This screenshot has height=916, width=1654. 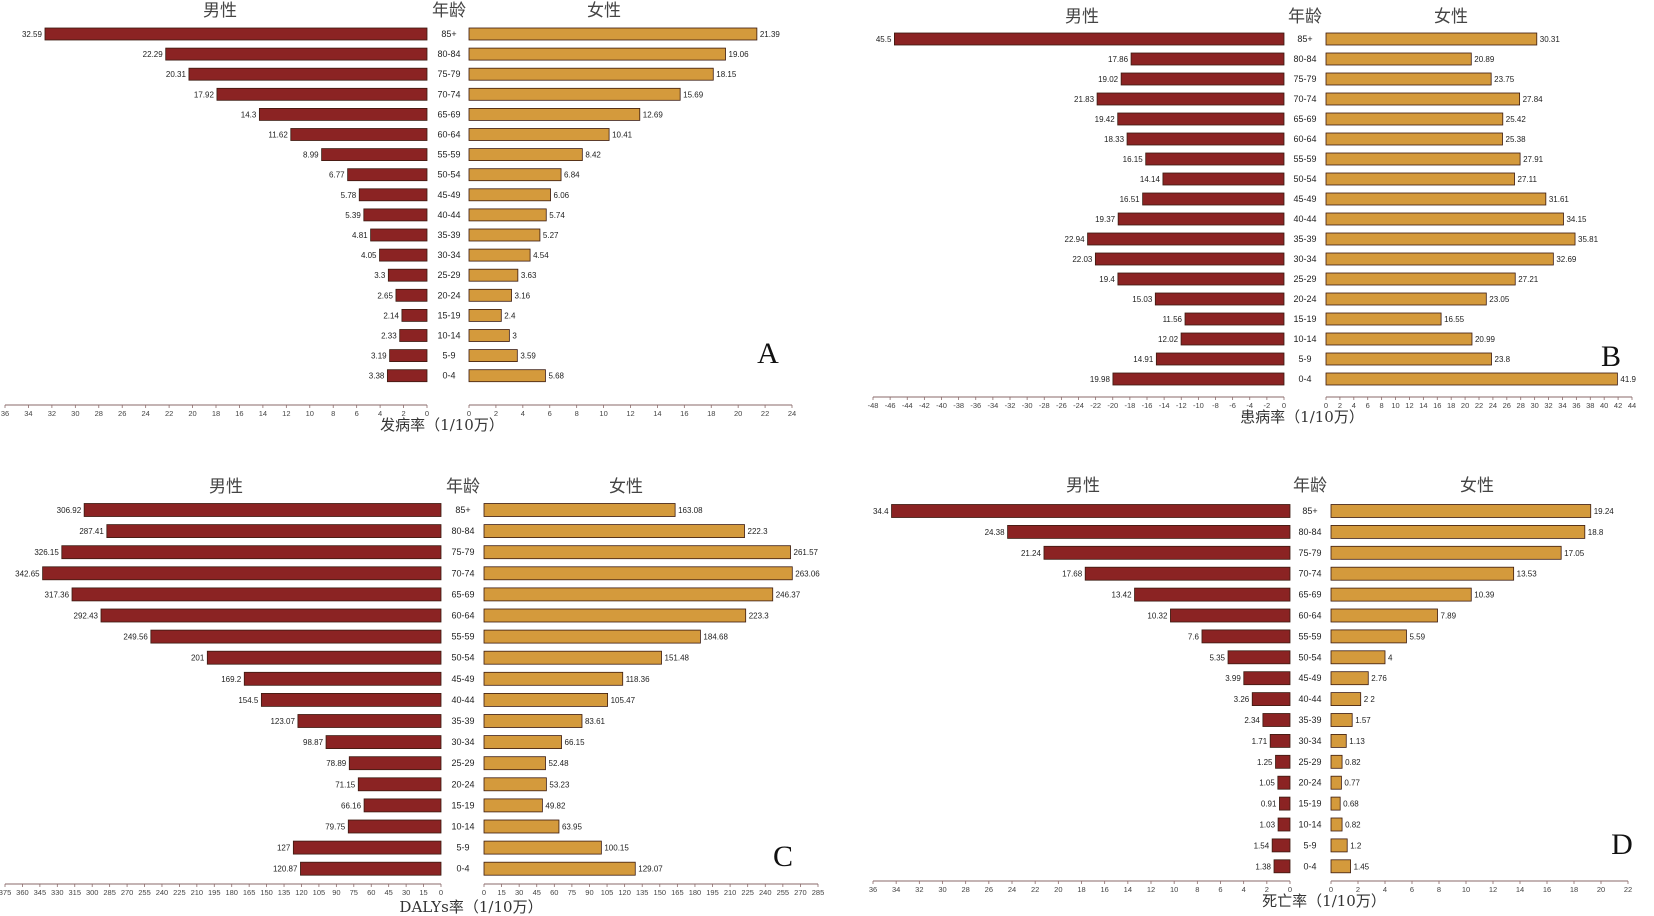 What do you see at coordinates (92, 892) in the screenshot?
I see `tick-label-male: 300` at bounding box center [92, 892].